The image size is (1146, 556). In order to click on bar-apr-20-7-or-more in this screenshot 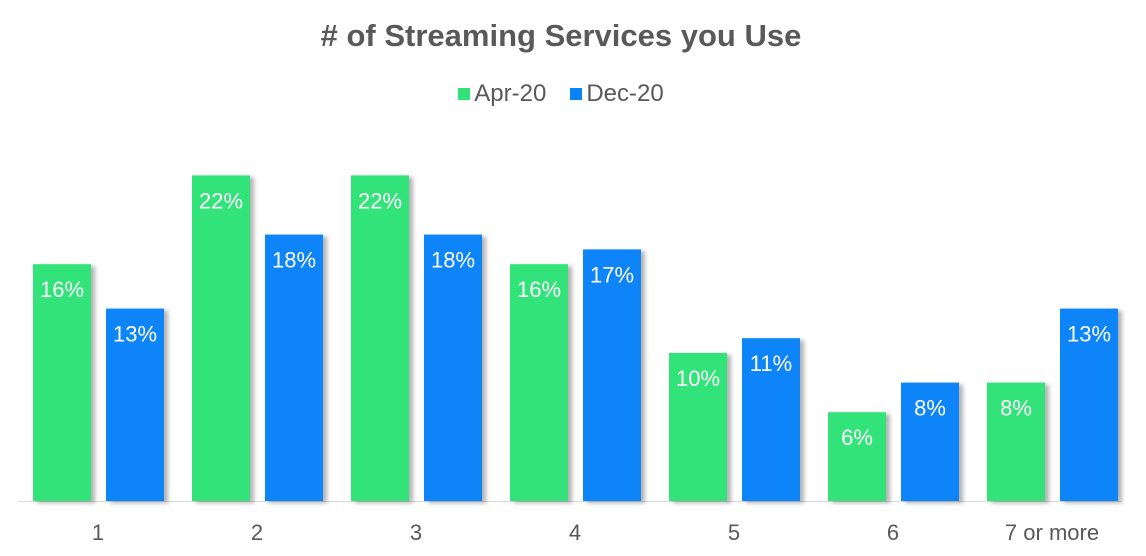, I will do `click(1016, 441)`.